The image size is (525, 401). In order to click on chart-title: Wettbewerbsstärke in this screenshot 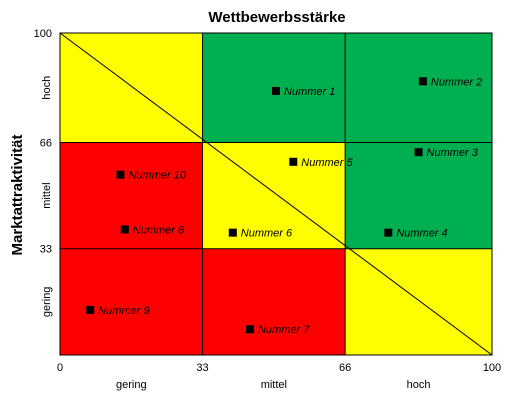, I will do `click(276, 17)`.